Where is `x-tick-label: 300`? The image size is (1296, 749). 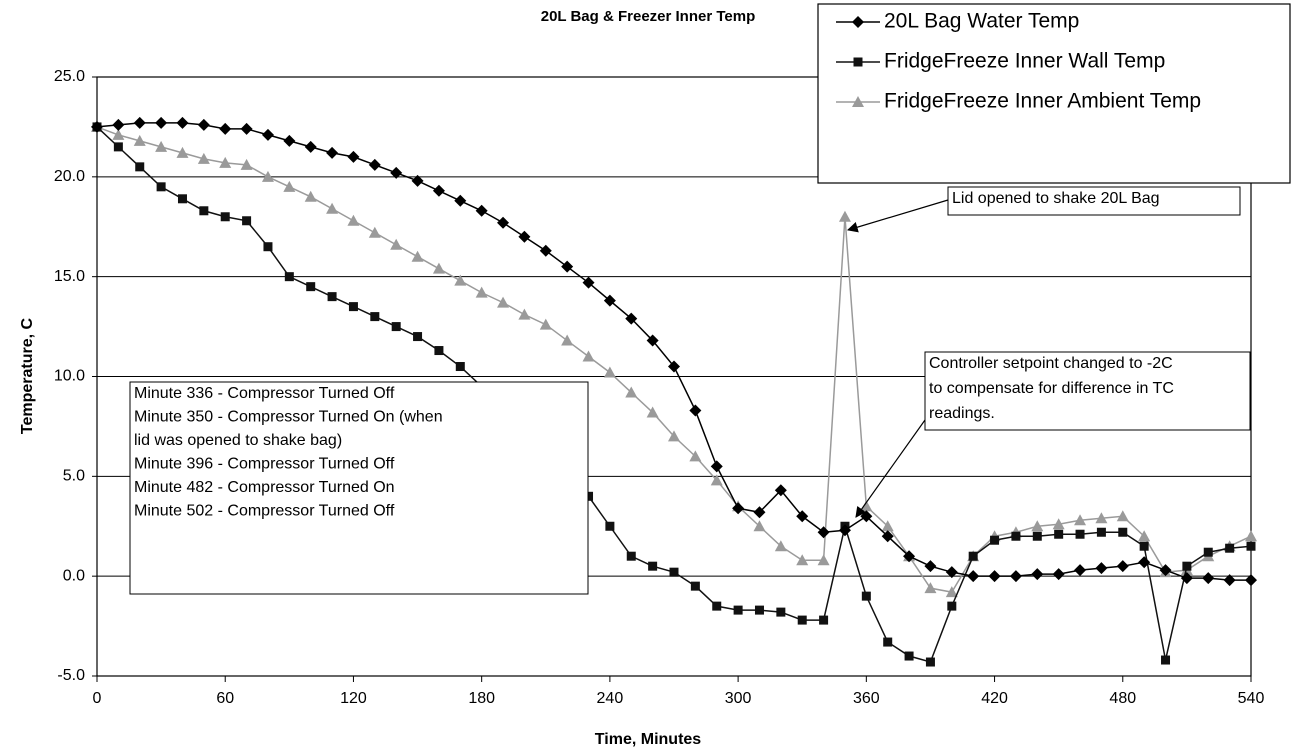 x-tick-label: 300 is located at coordinates (738, 698).